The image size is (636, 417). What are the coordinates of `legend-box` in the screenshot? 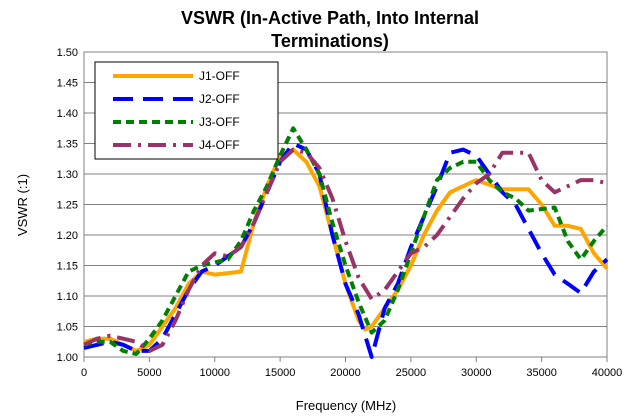 It's located at (186, 110).